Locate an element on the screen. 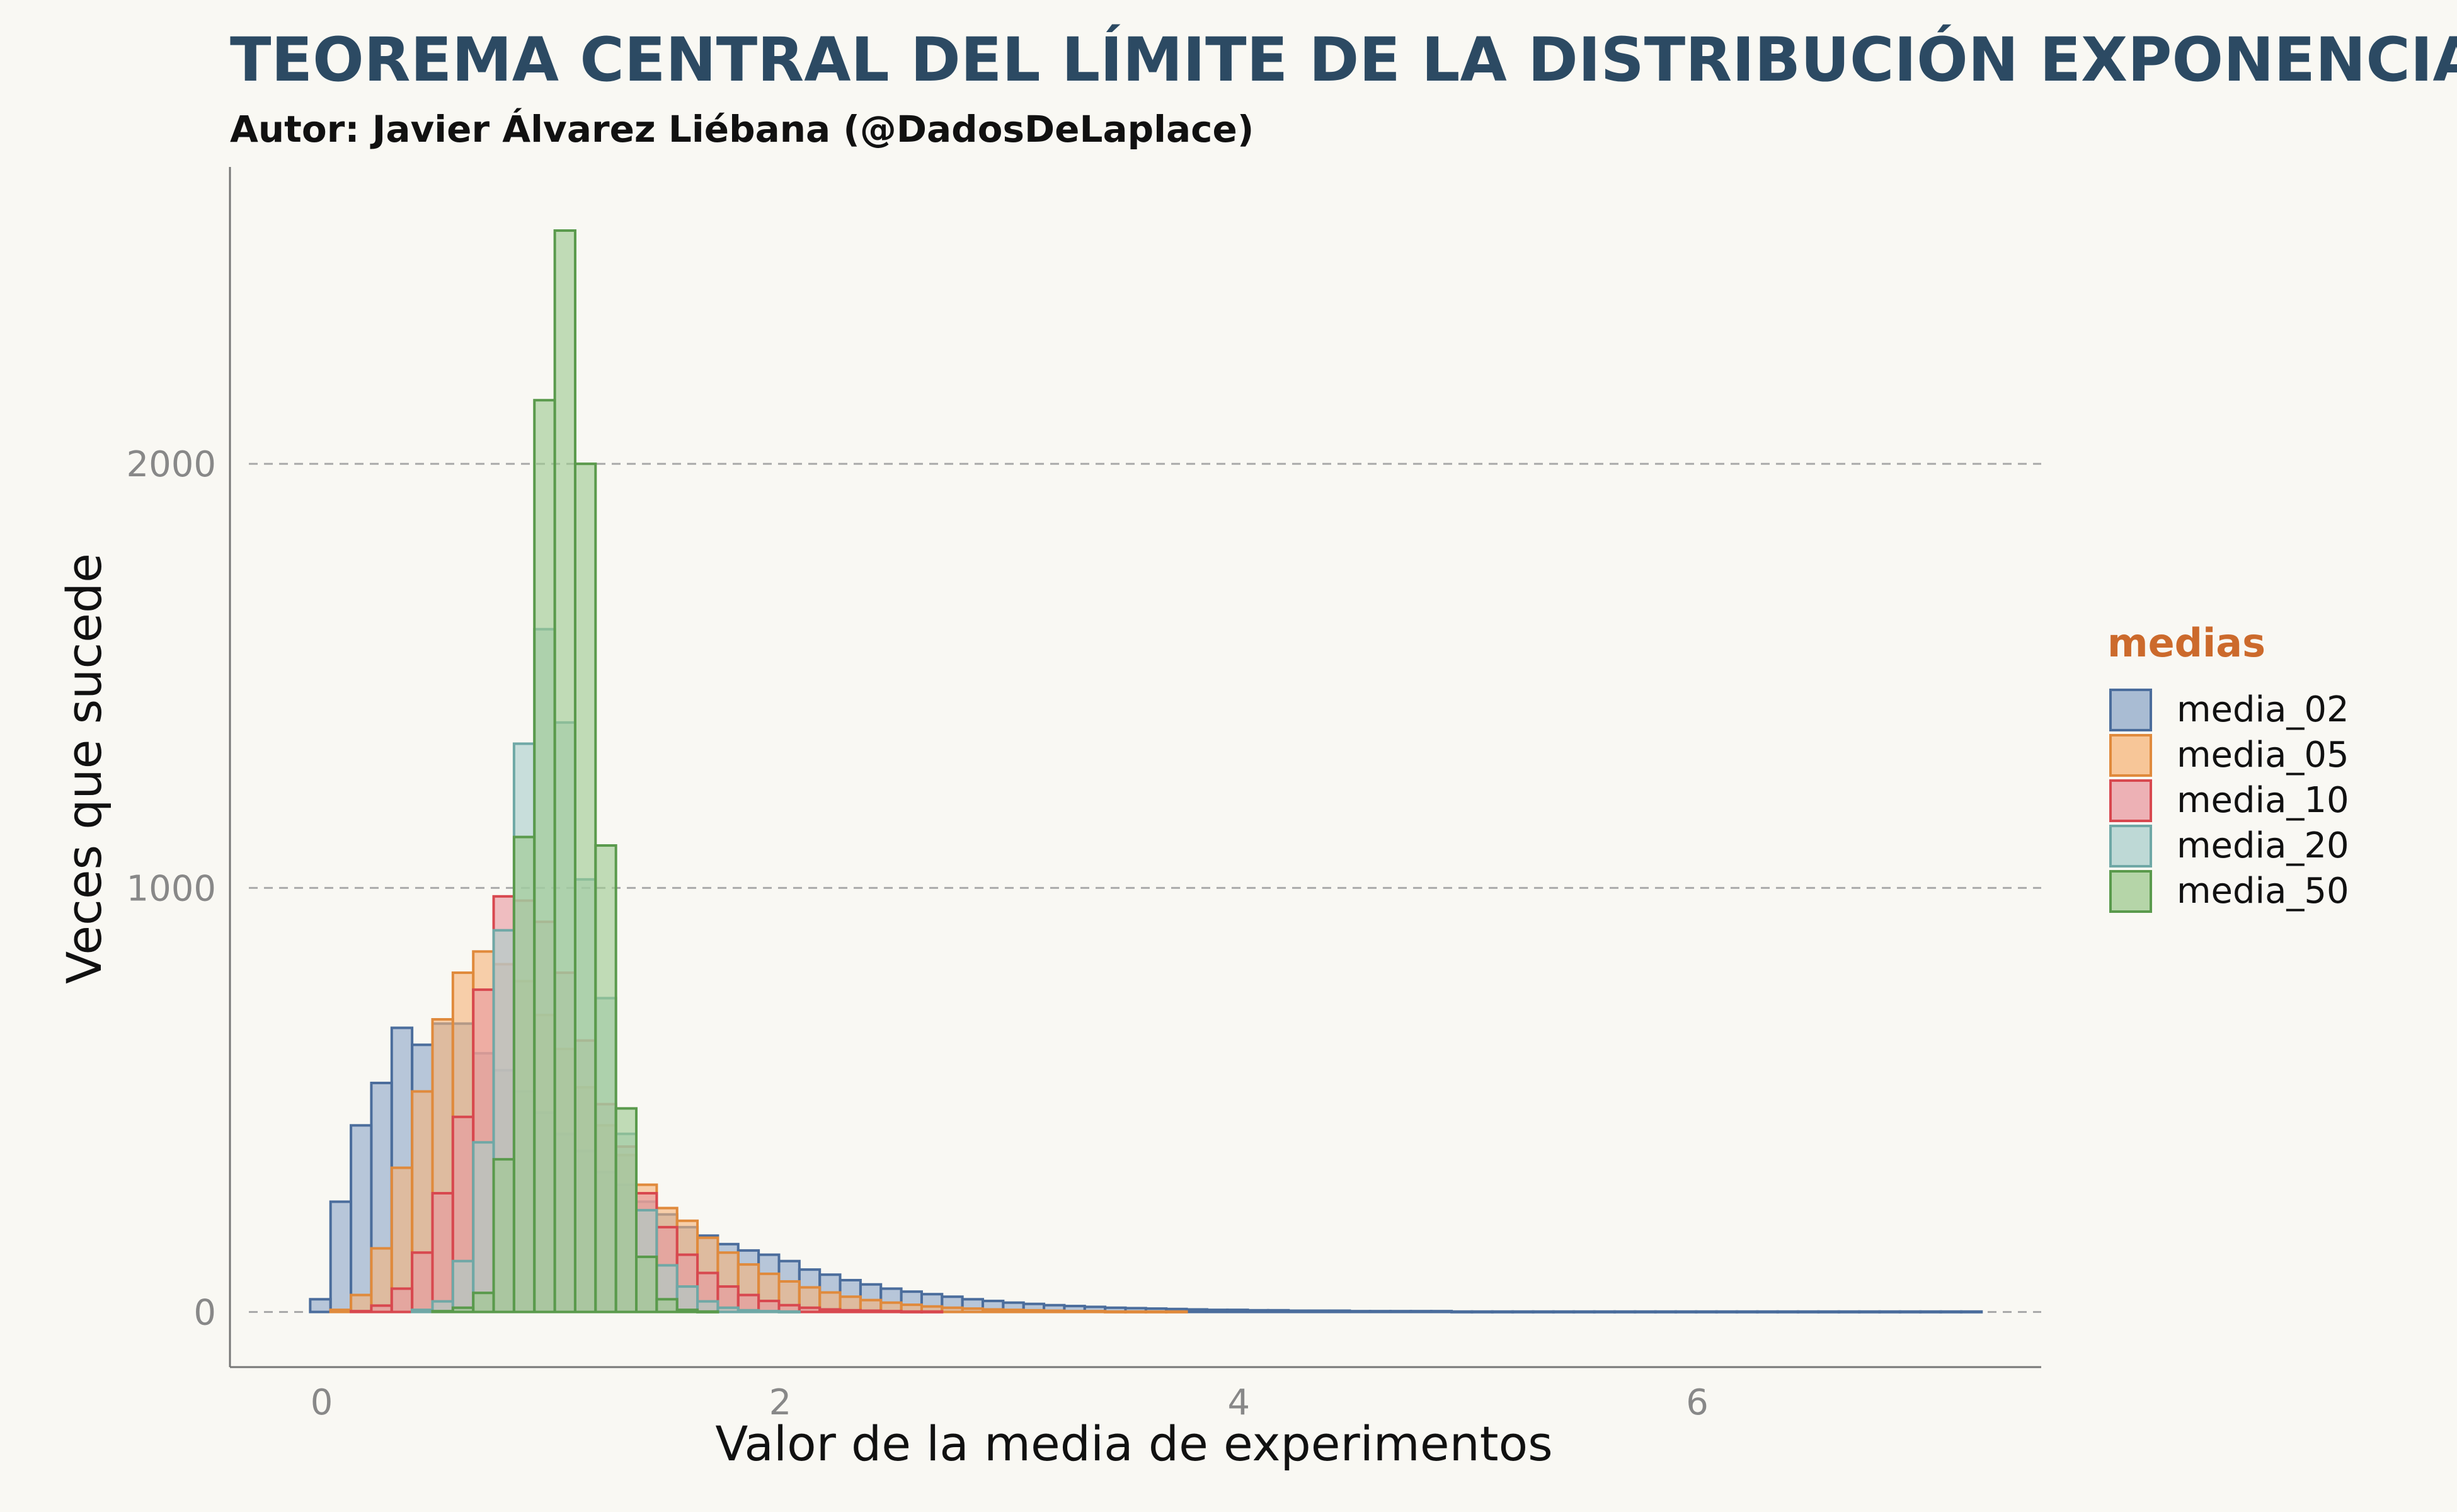 This screenshot has width=2457, height=1512. x-axis-title: Valor de la media de experimentos is located at coordinates (1133, 1444).